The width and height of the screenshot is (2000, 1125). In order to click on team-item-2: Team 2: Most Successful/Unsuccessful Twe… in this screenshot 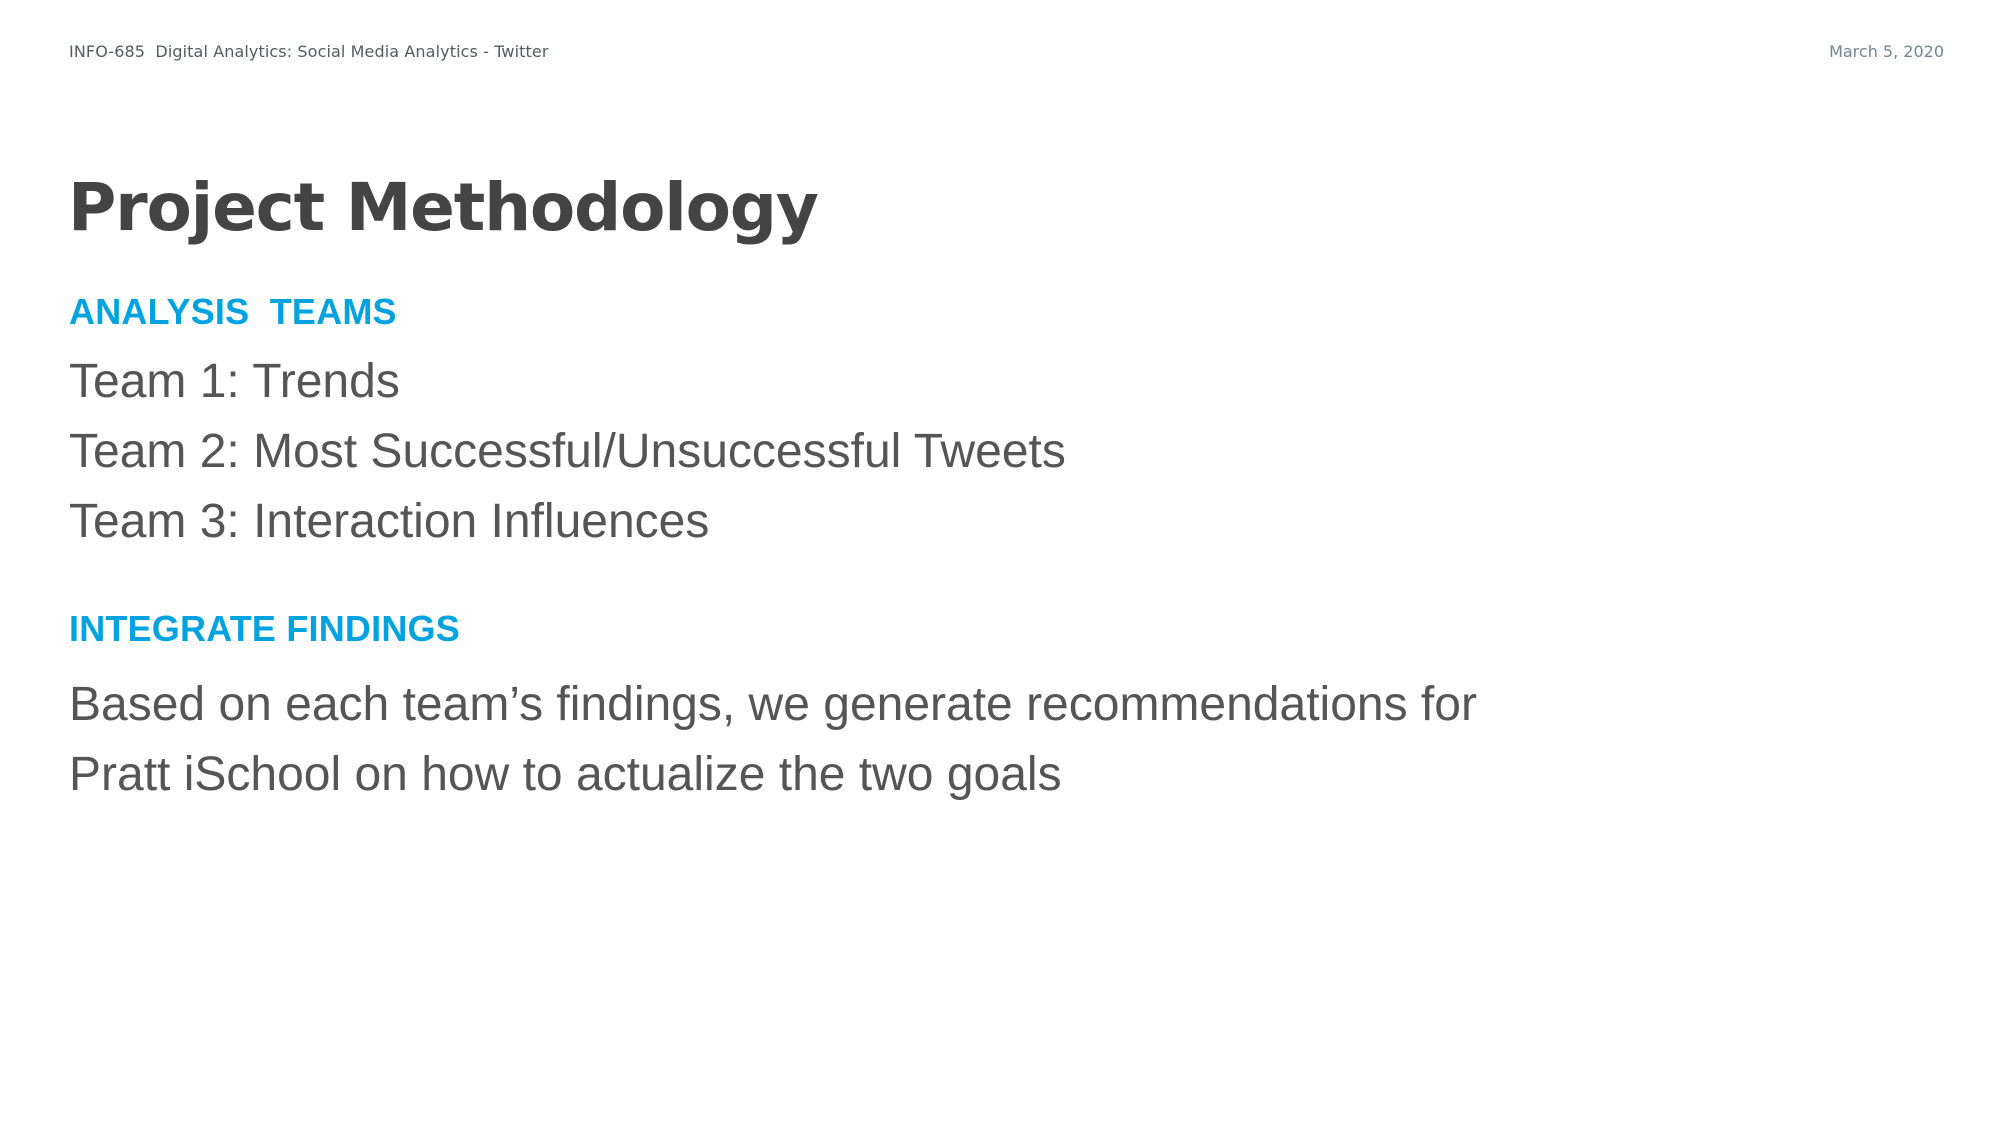, I will do `click(567, 451)`.